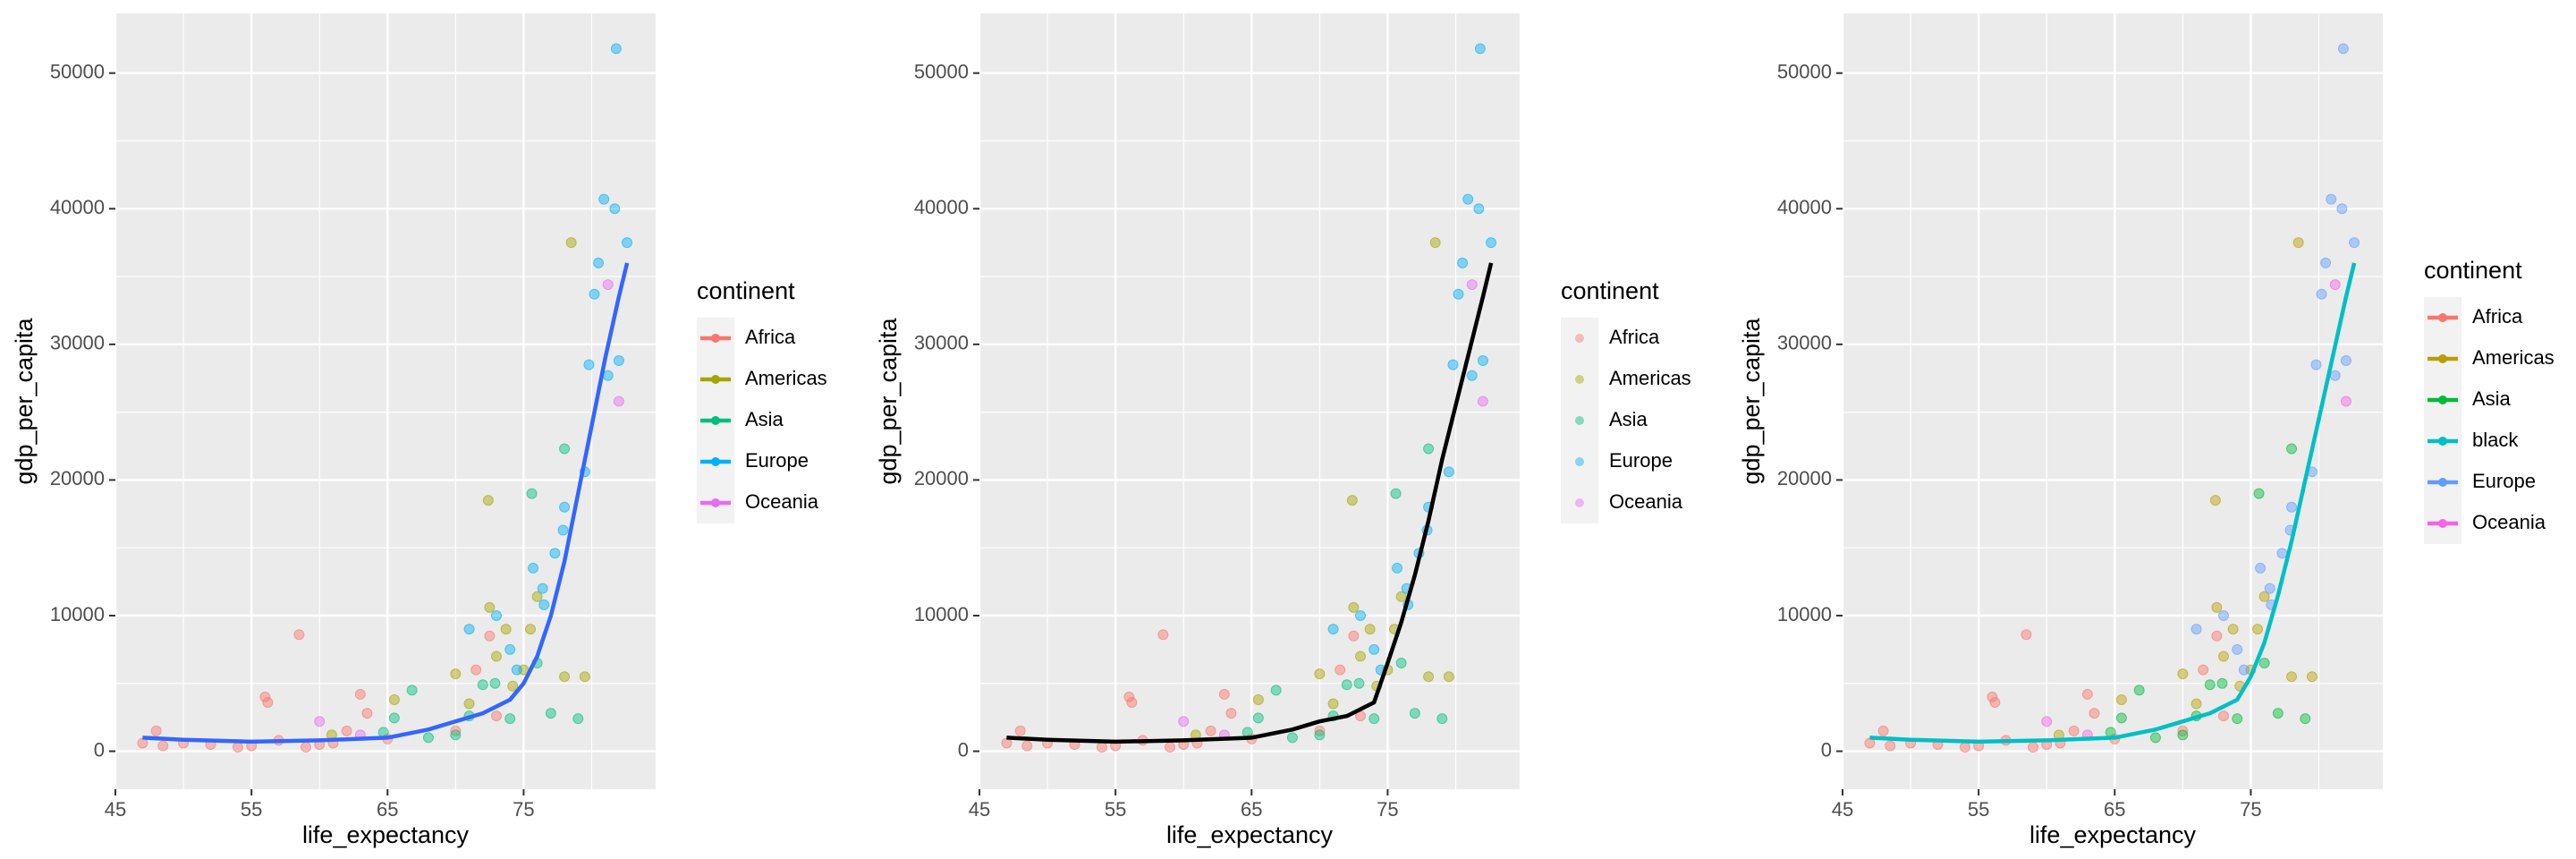 Image resolution: width=2576 pixels, height=859 pixels. Describe the element at coordinates (387, 809) in the screenshot. I see `x-tick-label: 65` at that location.